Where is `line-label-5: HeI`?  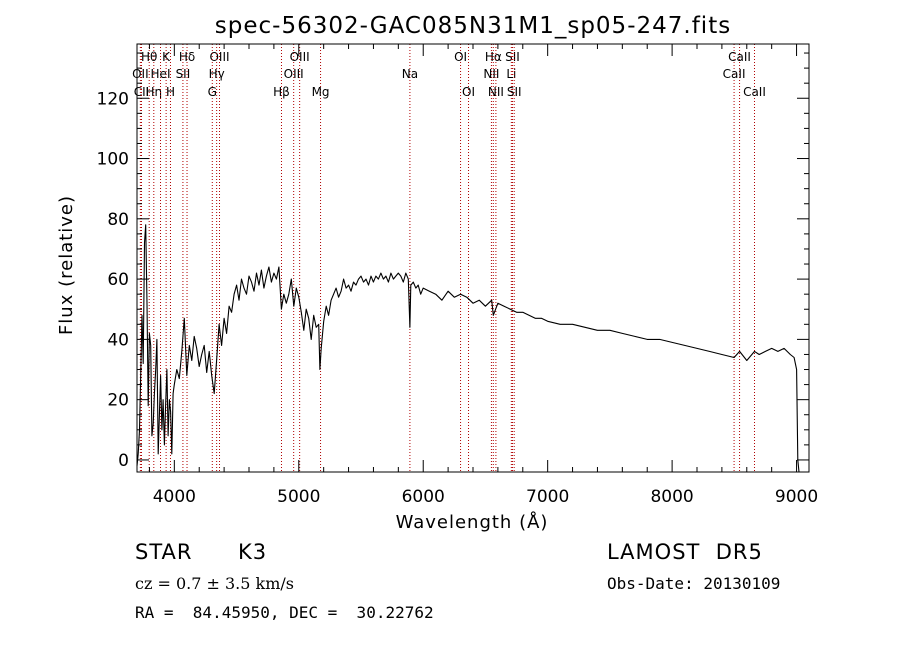 line-label-5: HeI is located at coordinates (161, 74).